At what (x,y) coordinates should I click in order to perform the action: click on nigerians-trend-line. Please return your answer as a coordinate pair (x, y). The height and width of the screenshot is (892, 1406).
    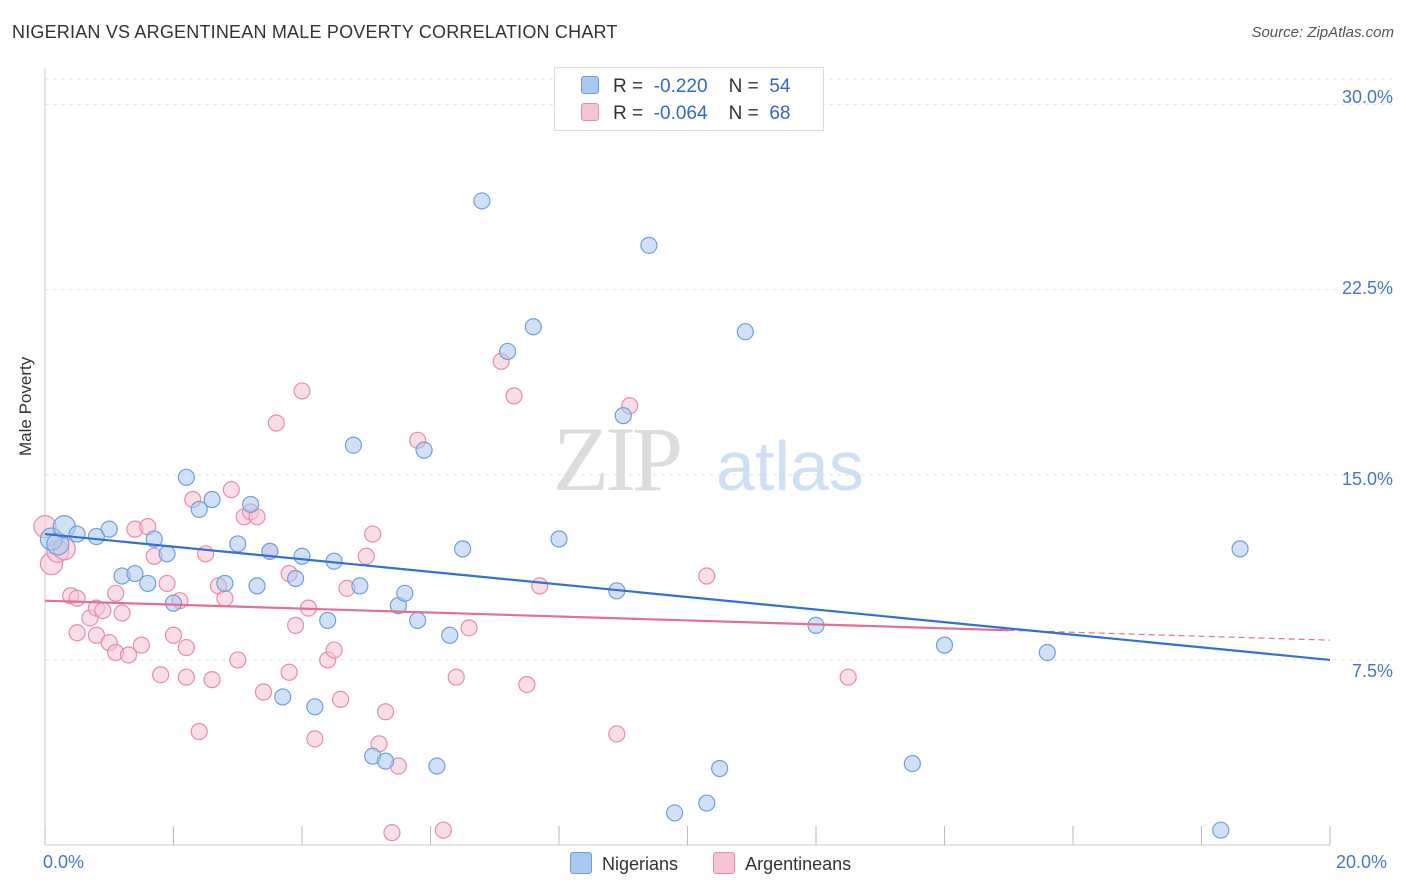
    Looking at the image, I should click on (687, 597).